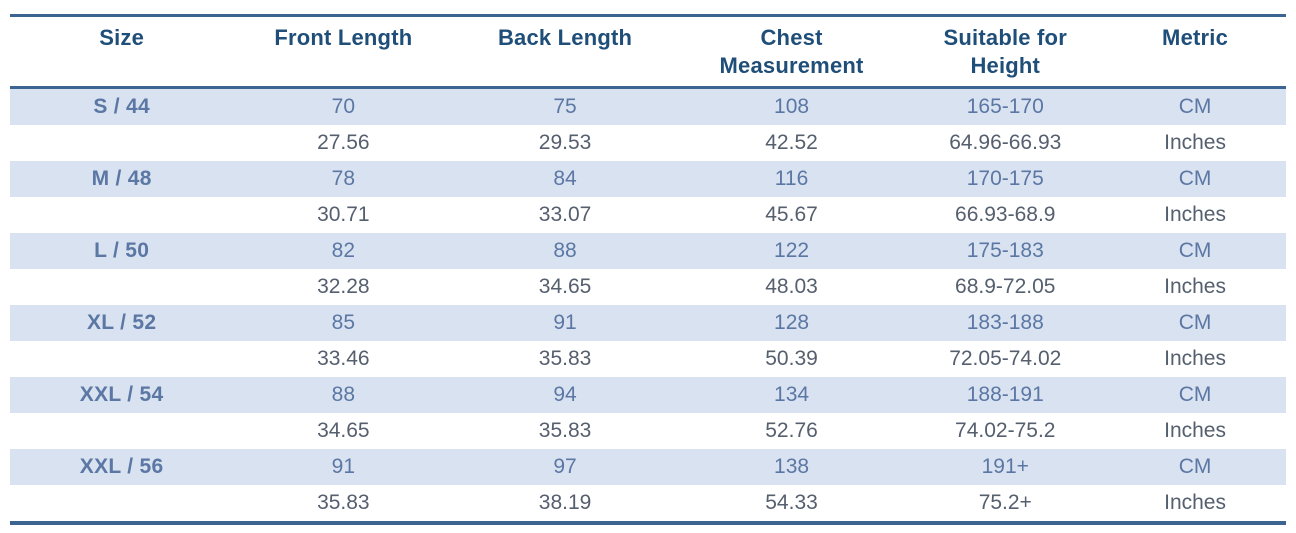 This screenshot has width=1296, height=533. What do you see at coordinates (1195, 51) in the screenshot?
I see `header-cell-metric: Metric` at bounding box center [1195, 51].